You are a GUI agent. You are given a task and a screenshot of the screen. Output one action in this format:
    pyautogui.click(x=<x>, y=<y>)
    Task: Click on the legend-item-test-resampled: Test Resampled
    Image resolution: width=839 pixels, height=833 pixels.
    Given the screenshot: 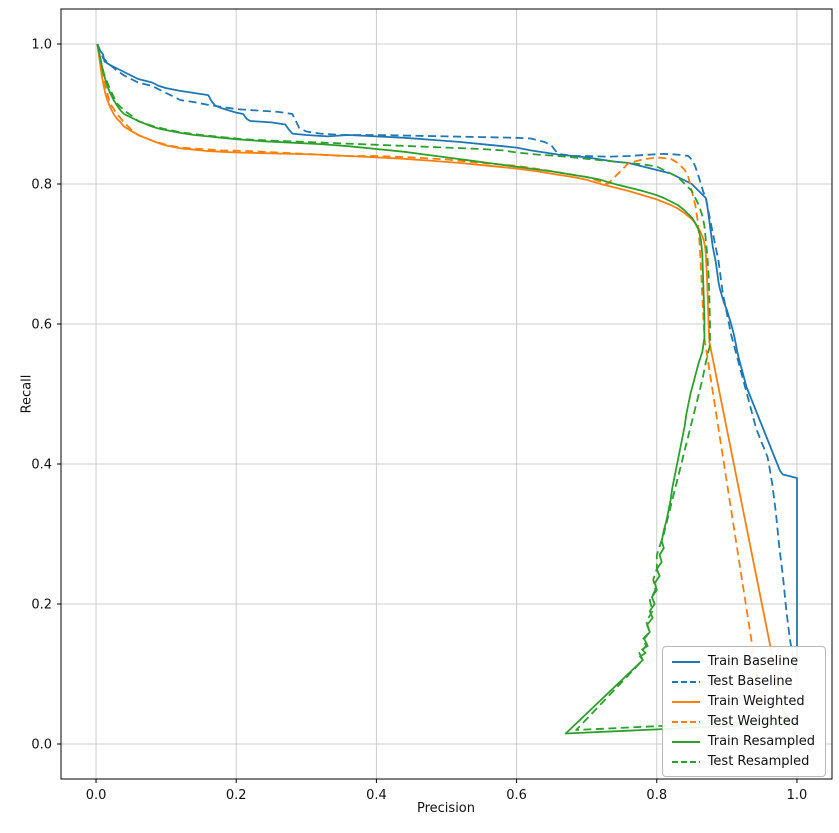 What is the action you would take?
    pyautogui.click(x=743, y=761)
    